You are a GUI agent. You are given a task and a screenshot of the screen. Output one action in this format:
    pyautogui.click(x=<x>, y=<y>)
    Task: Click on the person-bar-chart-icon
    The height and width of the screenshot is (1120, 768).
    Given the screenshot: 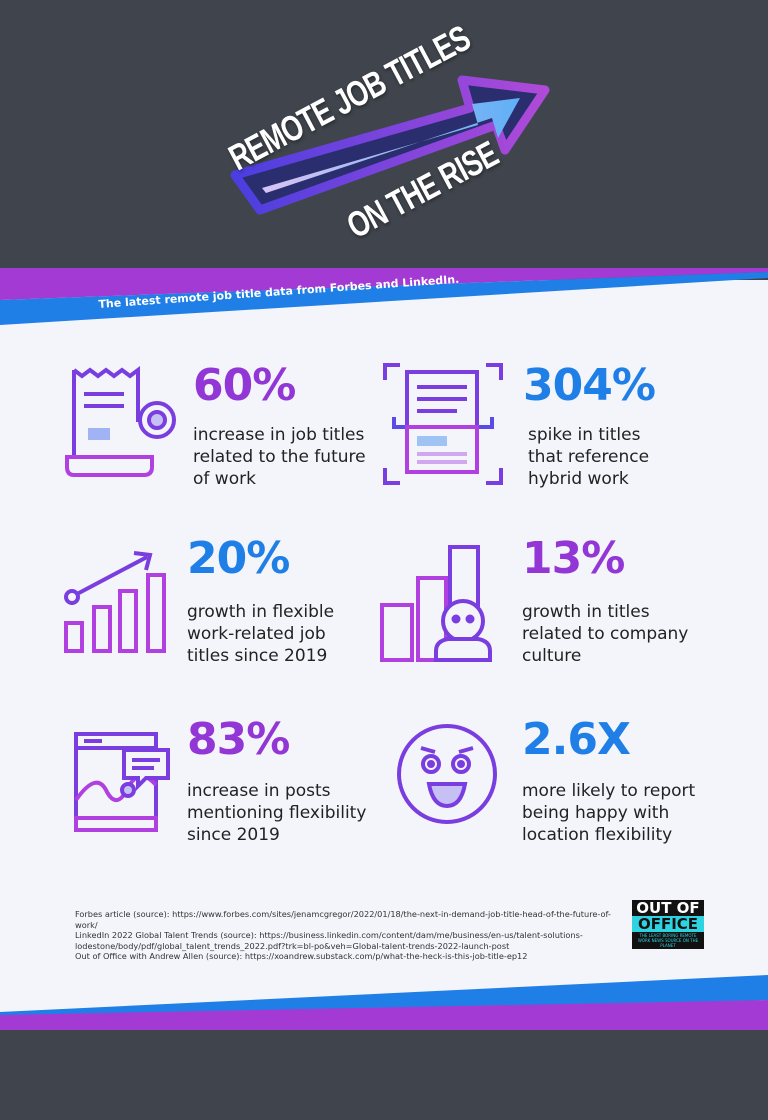 What is the action you would take?
    pyautogui.click(x=436, y=603)
    